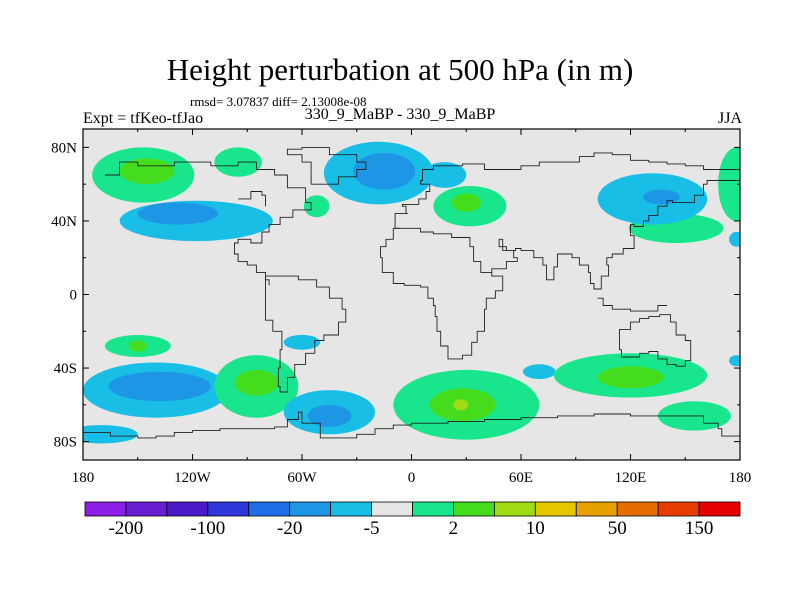  I want to click on colorbar-label-4: 2, so click(454, 528).